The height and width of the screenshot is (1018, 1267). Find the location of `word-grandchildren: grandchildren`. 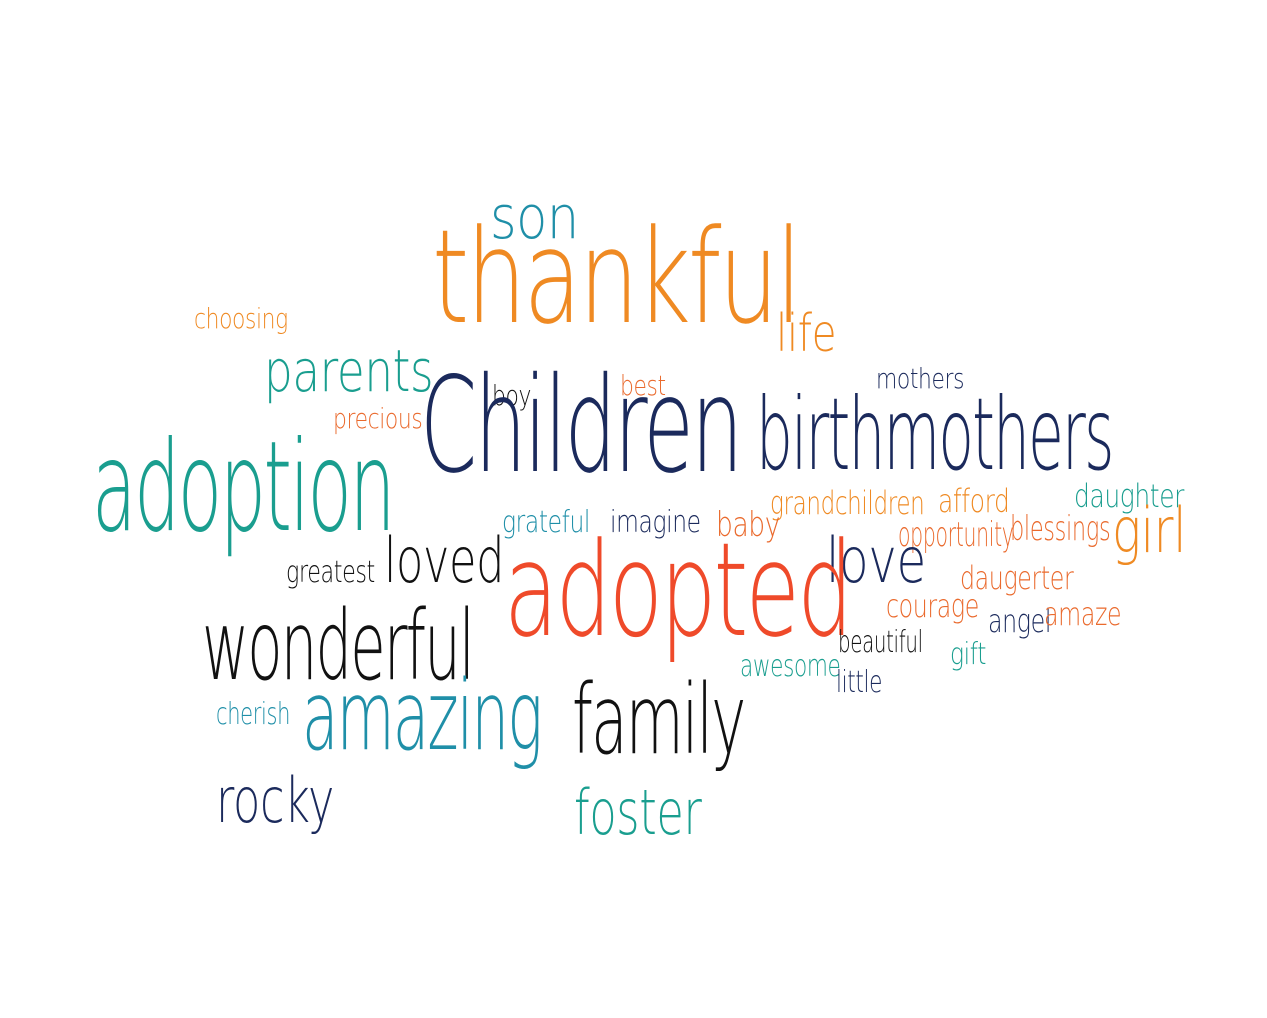

word-grandchildren: grandchildren is located at coordinates (847, 503).